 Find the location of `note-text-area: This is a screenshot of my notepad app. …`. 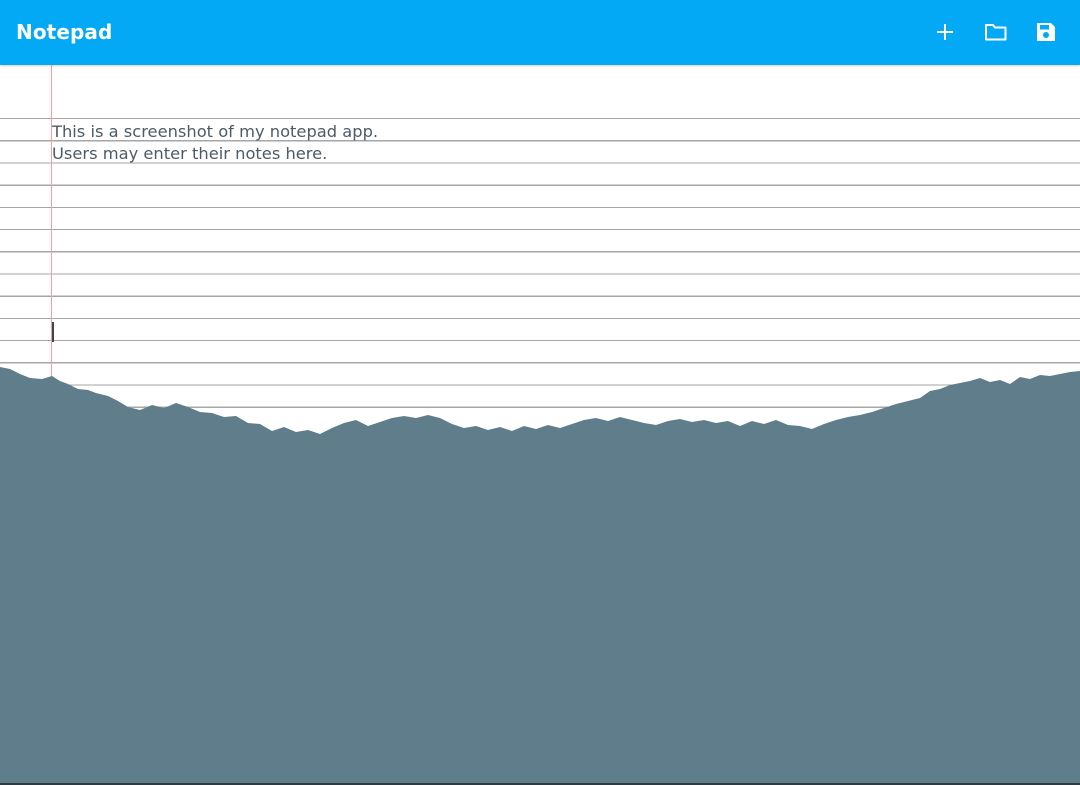

note-text-area: This is a screenshot of my notepad app. … is located at coordinates (215, 143).